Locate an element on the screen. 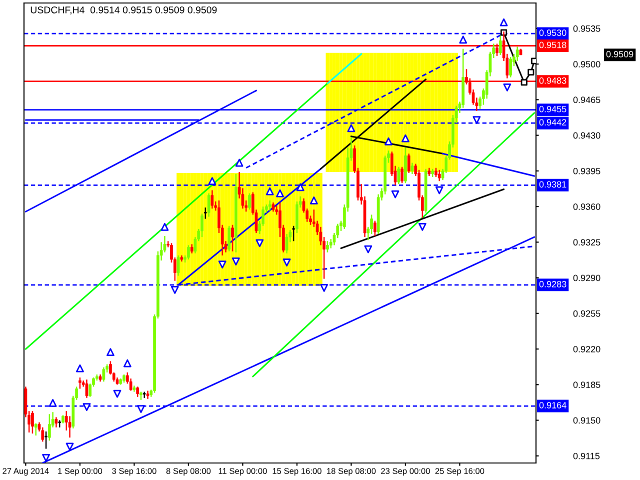 This screenshot has height=480, width=640. y-tick-label: 0.9290 is located at coordinates (586, 278).